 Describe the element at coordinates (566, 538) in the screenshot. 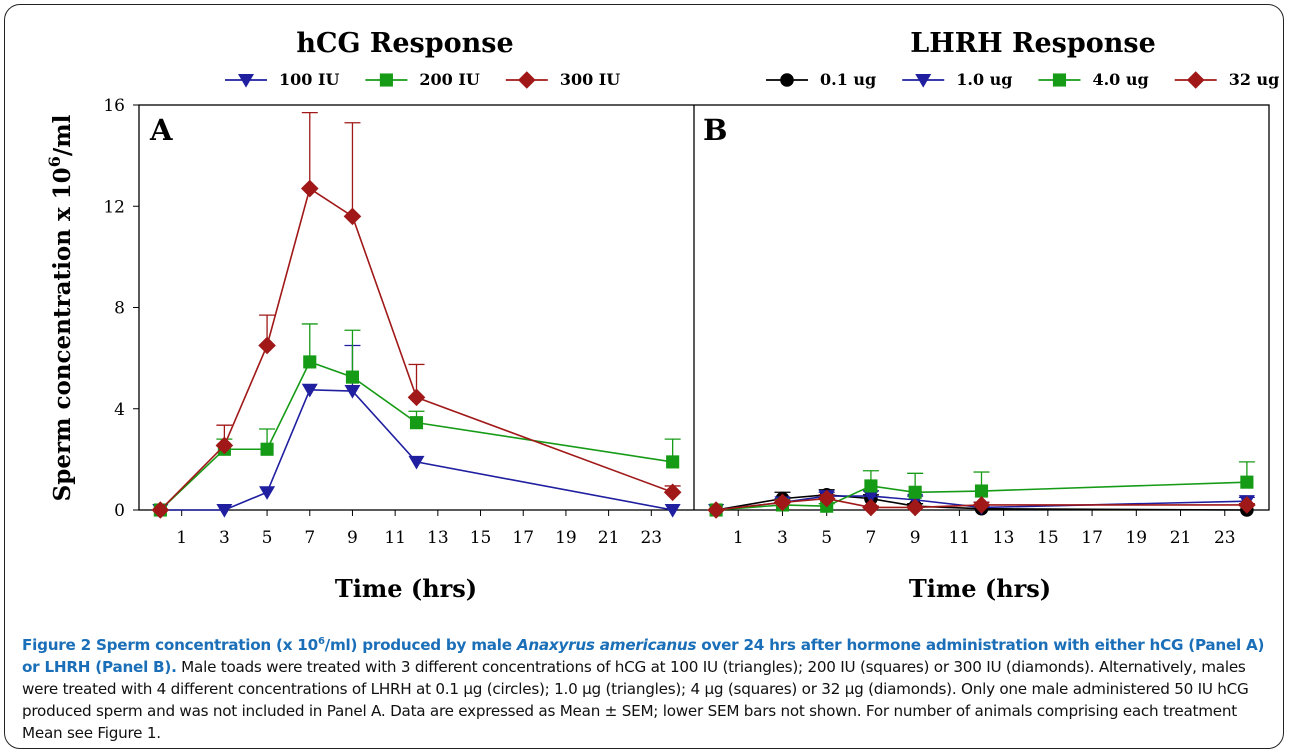

I see `panel-a-x-tick-label: 19` at that location.